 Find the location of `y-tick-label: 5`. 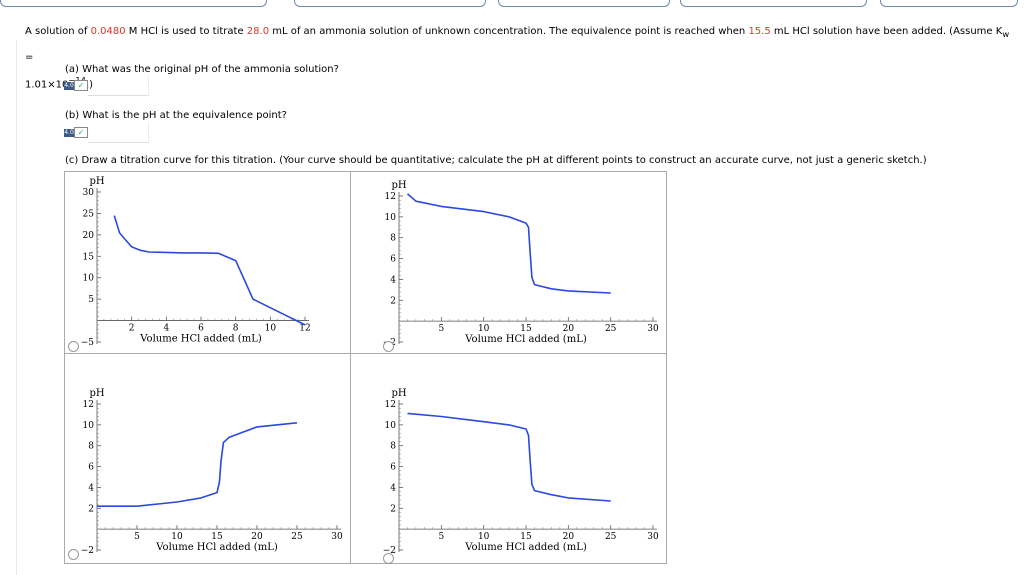

y-tick-label: 5 is located at coordinates (91, 300).